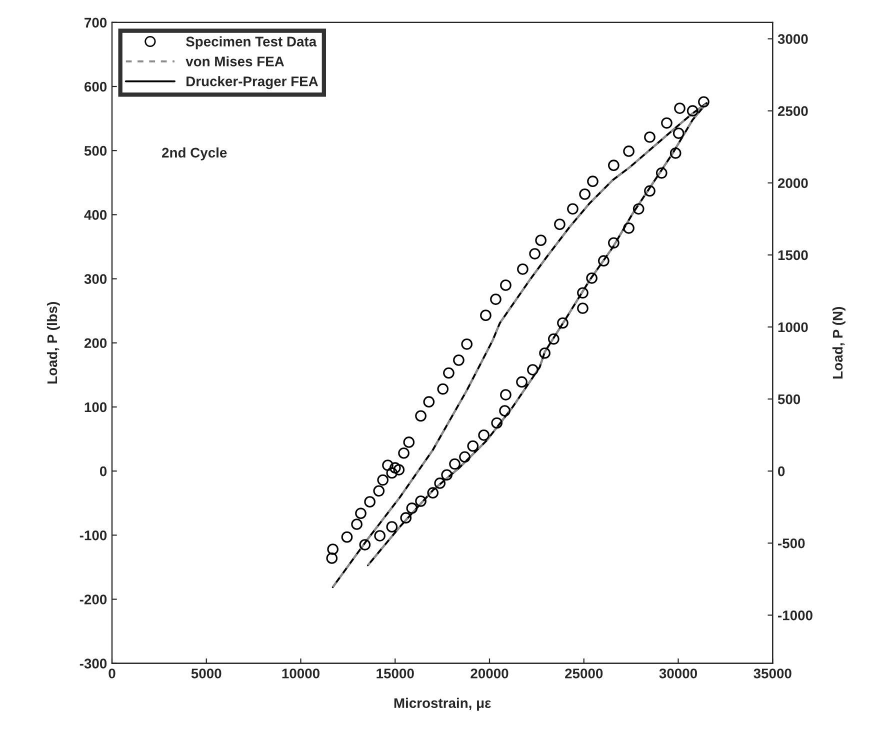 This screenshot has height=747, width=875. What do you see at coordinates (678, 673) in the screenshot?
I see `x-tick-label: 30000` at bounding box center [678, 673].